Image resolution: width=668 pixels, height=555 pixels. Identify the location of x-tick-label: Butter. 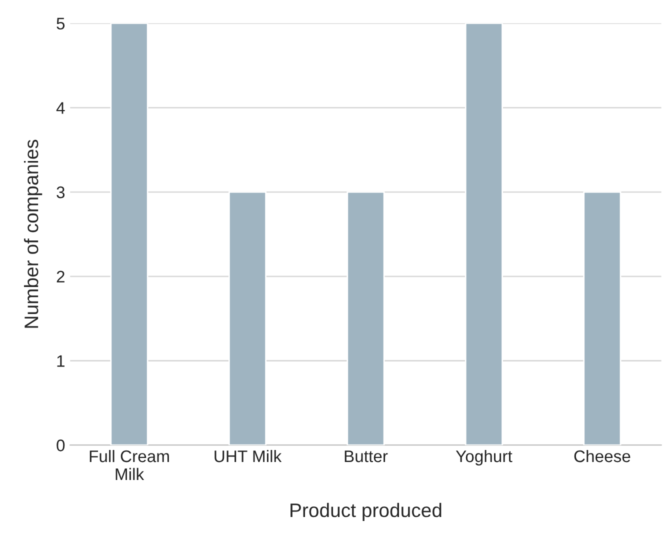
(366, 456).